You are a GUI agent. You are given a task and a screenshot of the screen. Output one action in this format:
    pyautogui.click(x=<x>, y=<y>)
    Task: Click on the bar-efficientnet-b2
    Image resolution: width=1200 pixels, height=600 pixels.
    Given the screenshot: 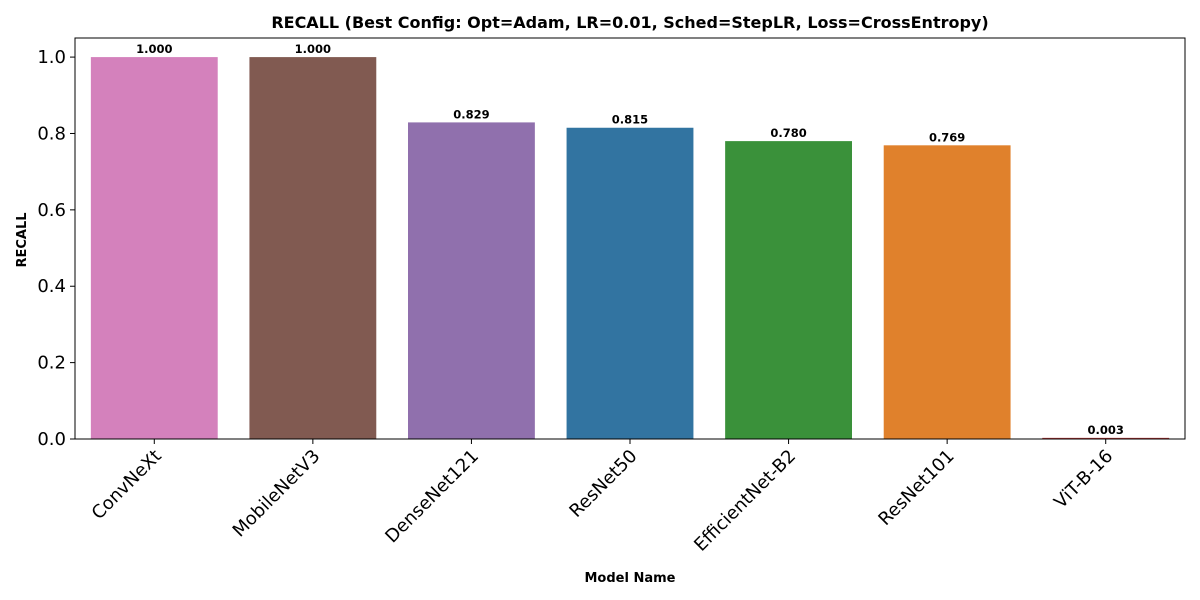 What is the action you would take?
    pyautogui.click(x=788, y=290)
    